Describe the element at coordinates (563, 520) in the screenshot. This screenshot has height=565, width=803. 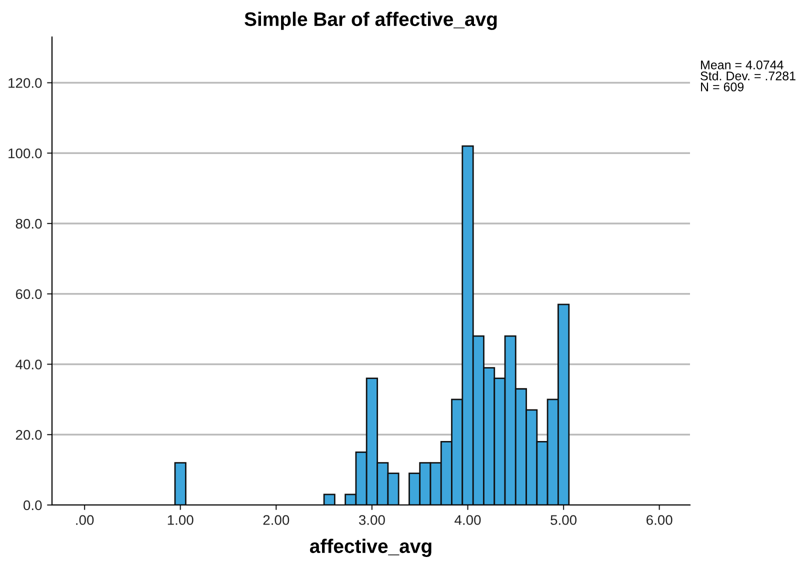
I see `x-tick-label: 5.00` at that location.